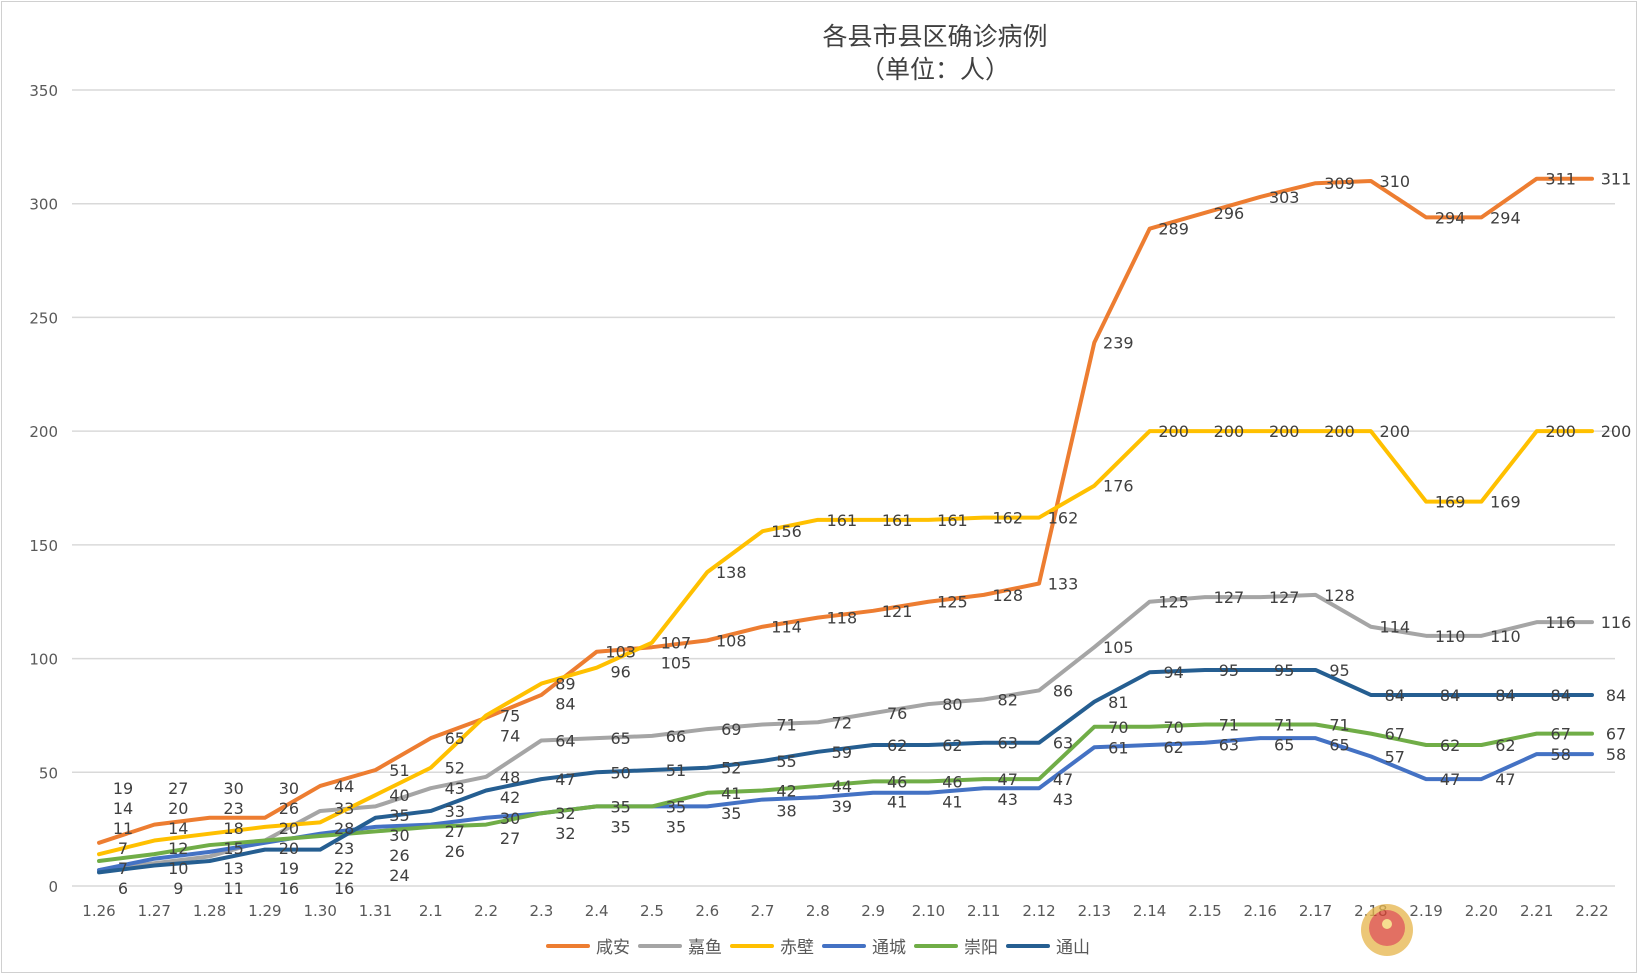 This screenshot has height=976, width=1640. Describe the element at coordinates (1073, 948) in the screenshot. I see `legend-label: 通山` at that location.